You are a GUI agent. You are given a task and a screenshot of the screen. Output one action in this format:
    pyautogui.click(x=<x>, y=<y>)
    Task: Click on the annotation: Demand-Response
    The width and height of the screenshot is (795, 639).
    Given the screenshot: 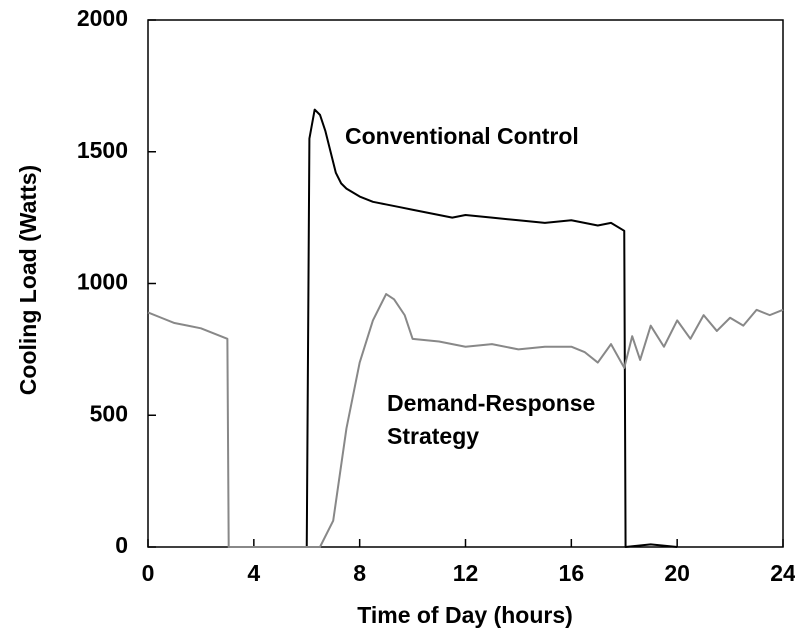 What is the action you would take?
    pyautogui.click(x=491, y=403)
    